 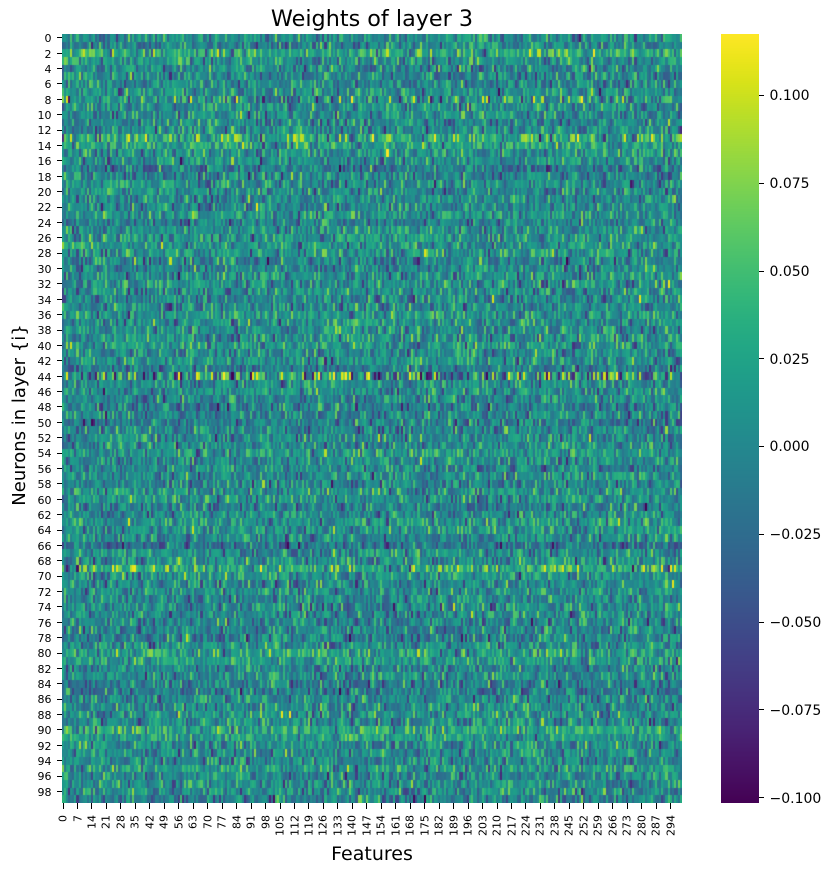 I want to click on y-tick-label: 26, so click(x=44, y=239).